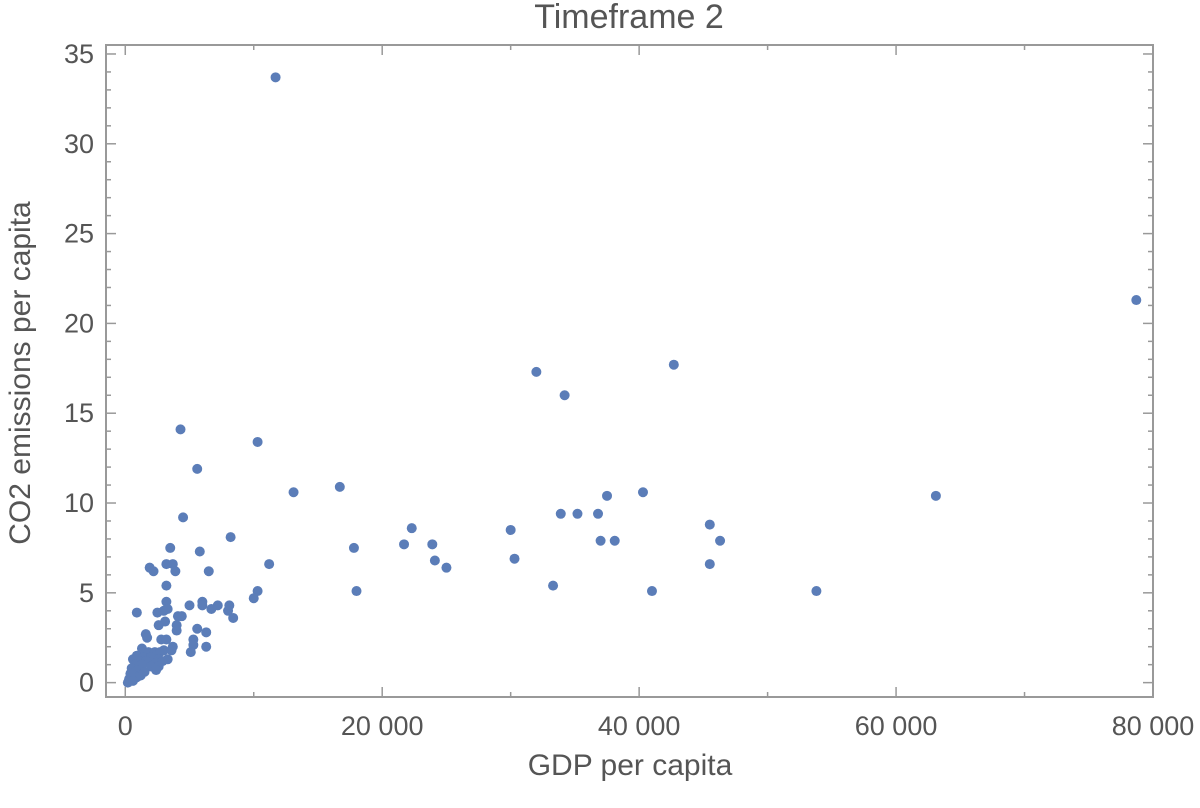  What do you see at coordinates (79, 503) in the screenshot?
I see `y-tick-label: 10` at bounding box center [79, 503].